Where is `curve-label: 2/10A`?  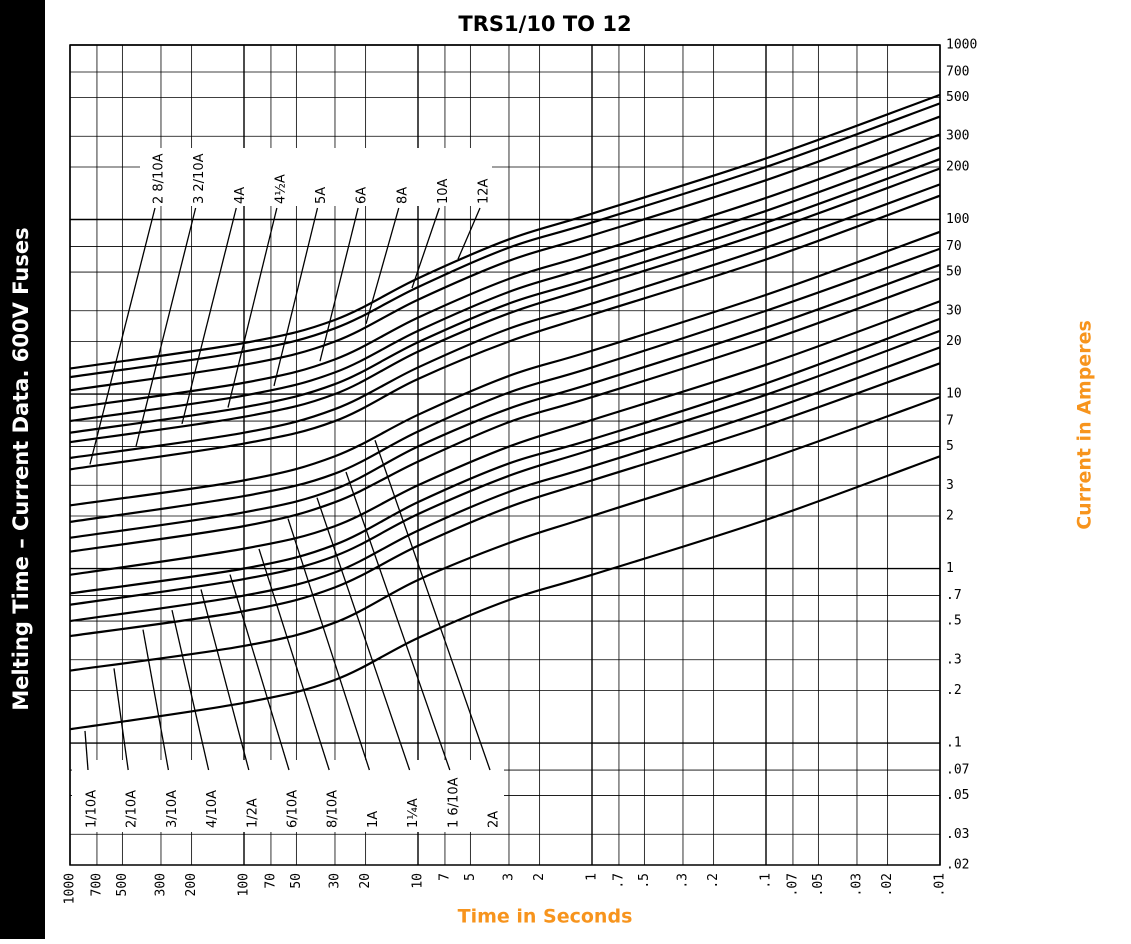 curve-label: 2/10A is located at coordinates (132, 809).